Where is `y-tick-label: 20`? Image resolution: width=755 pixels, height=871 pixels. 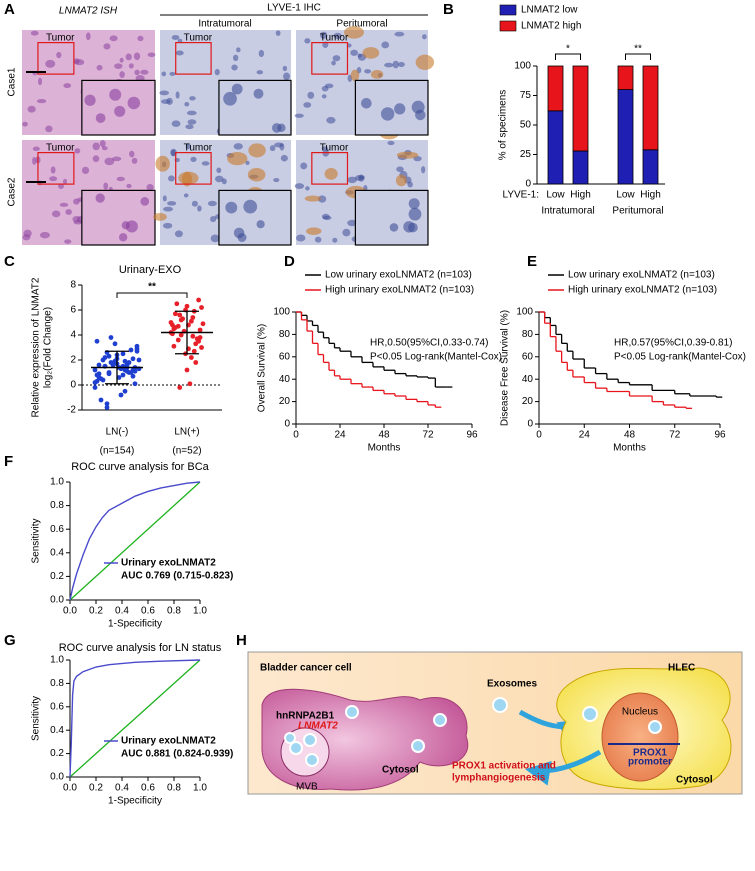 y-tick-label: 20 is located at coordinates (285, 401).